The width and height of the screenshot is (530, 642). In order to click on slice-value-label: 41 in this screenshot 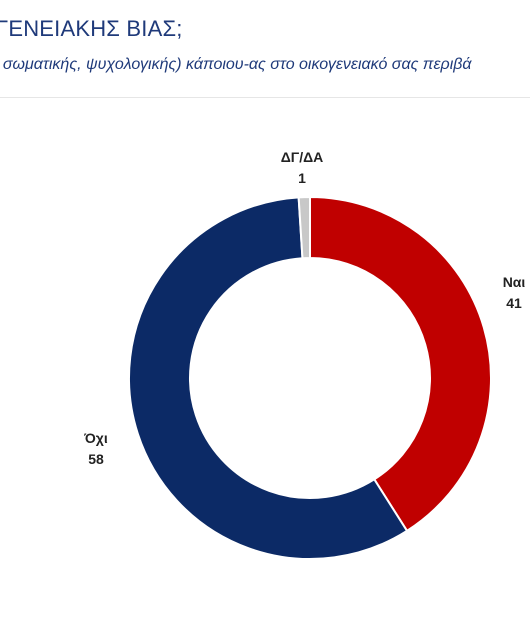, I will do `click(514, 303)`.